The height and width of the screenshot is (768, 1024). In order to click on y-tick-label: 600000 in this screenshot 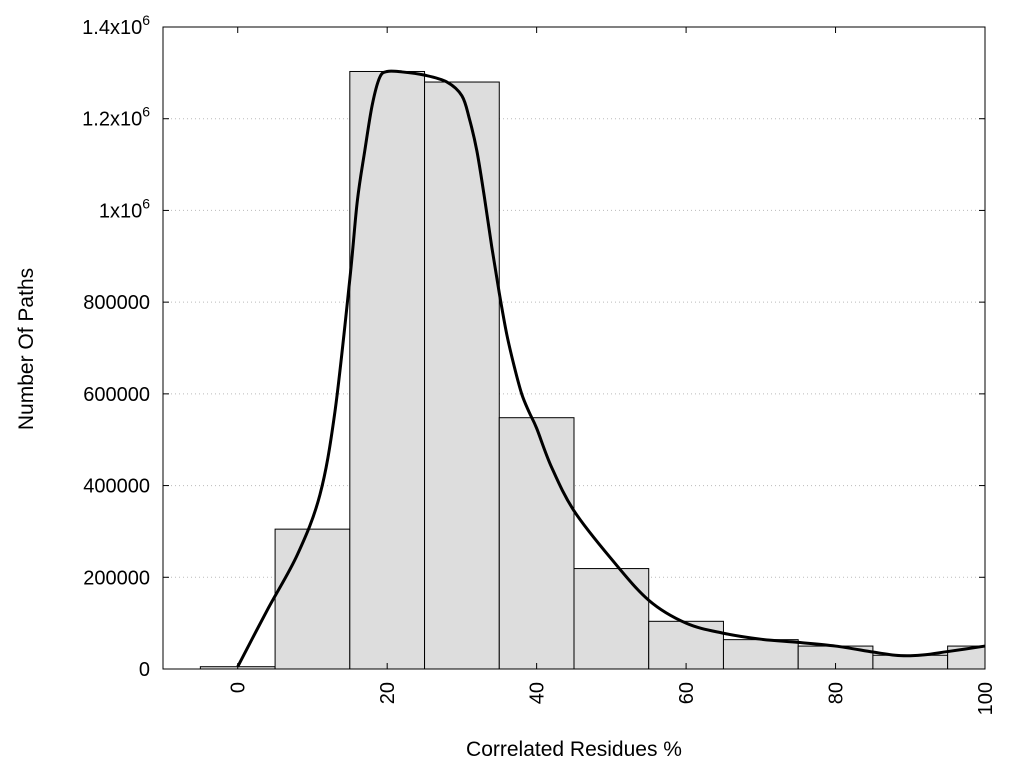, I will do `click(116, 395)`.